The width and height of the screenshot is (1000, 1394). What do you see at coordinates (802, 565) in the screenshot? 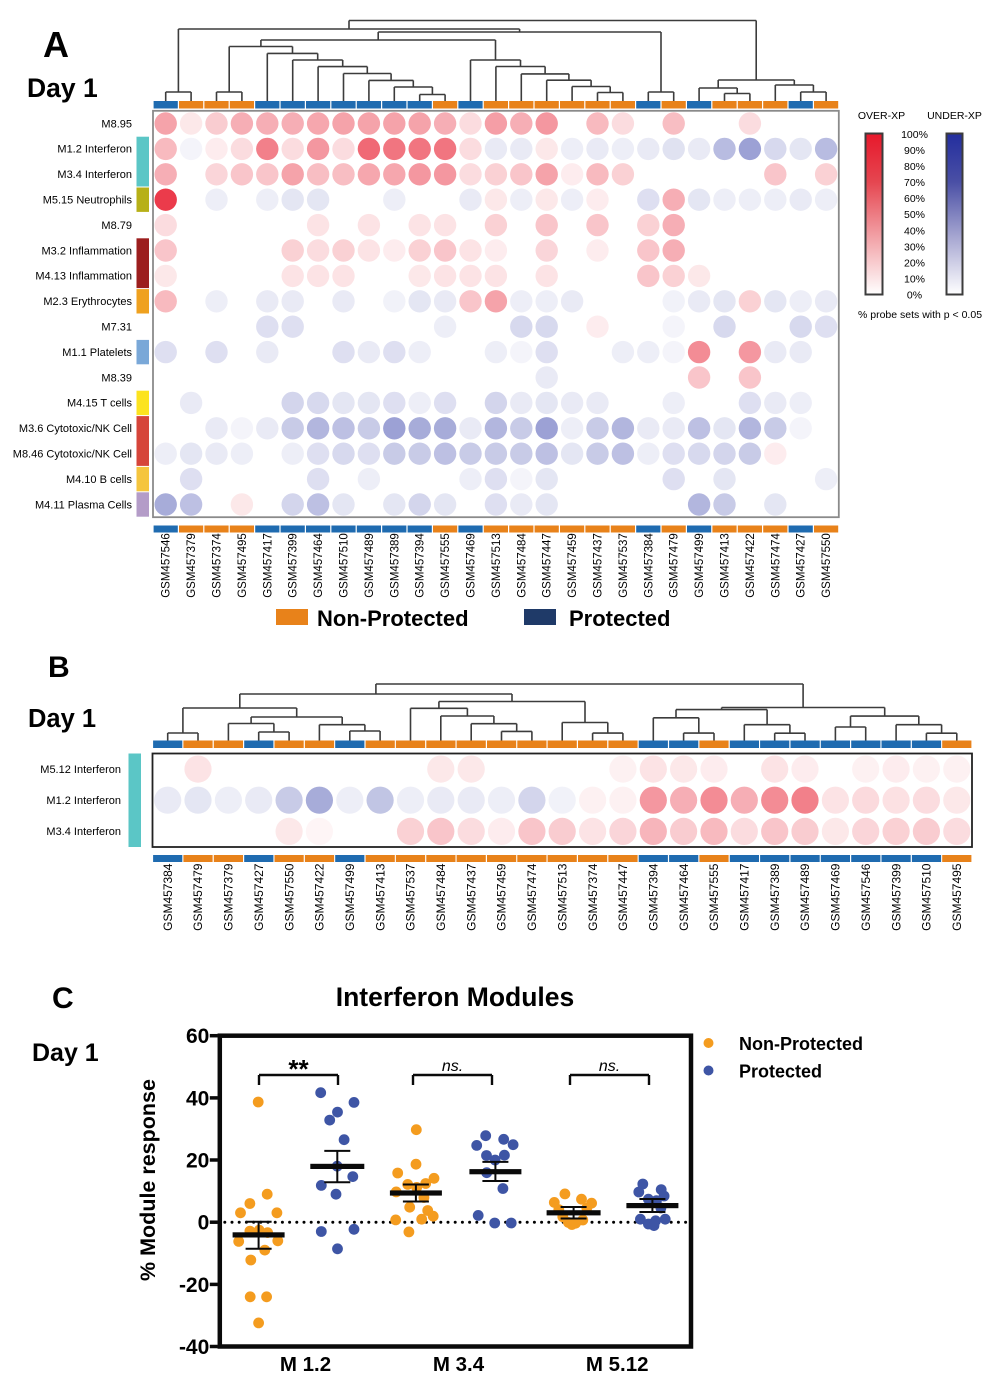
I see `svg-text: GSM457427` at bounding box center [802, 565].